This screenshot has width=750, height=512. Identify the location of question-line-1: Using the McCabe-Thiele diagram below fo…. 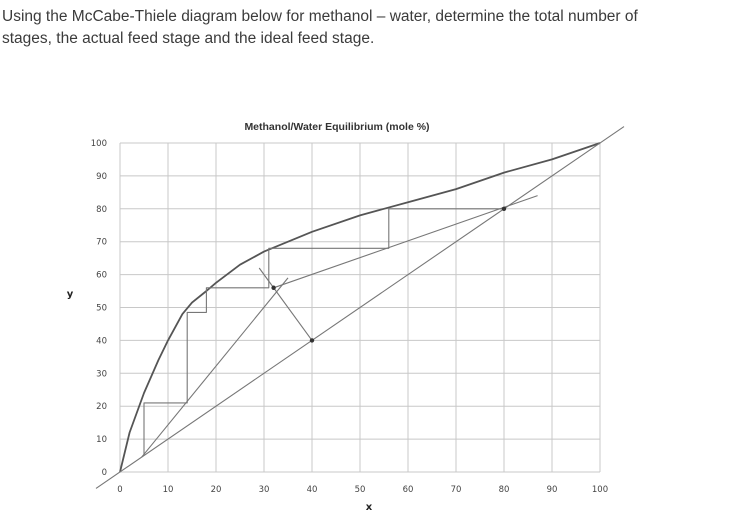
(320, 16).